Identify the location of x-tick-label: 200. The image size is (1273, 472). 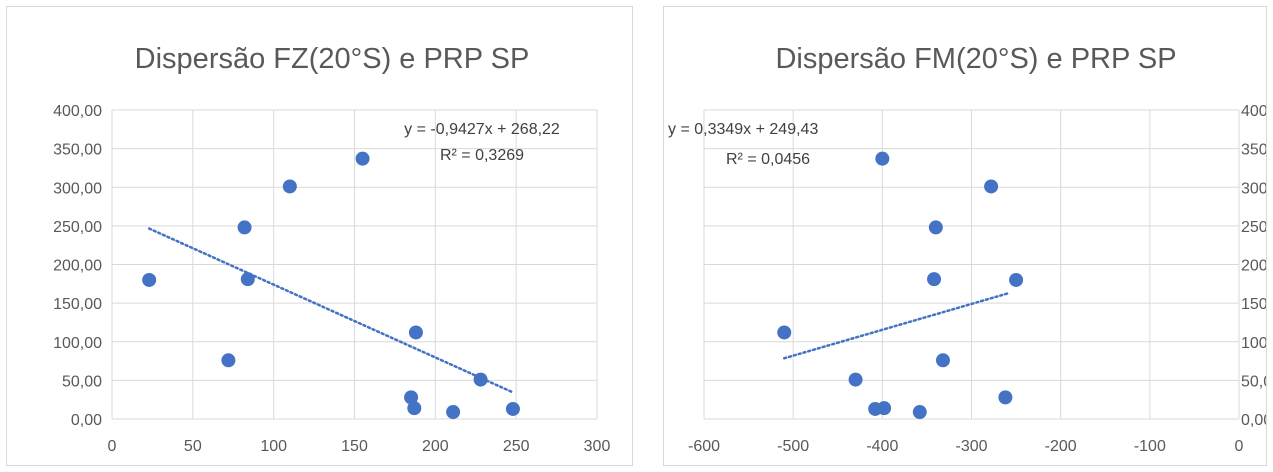
(435, 446).